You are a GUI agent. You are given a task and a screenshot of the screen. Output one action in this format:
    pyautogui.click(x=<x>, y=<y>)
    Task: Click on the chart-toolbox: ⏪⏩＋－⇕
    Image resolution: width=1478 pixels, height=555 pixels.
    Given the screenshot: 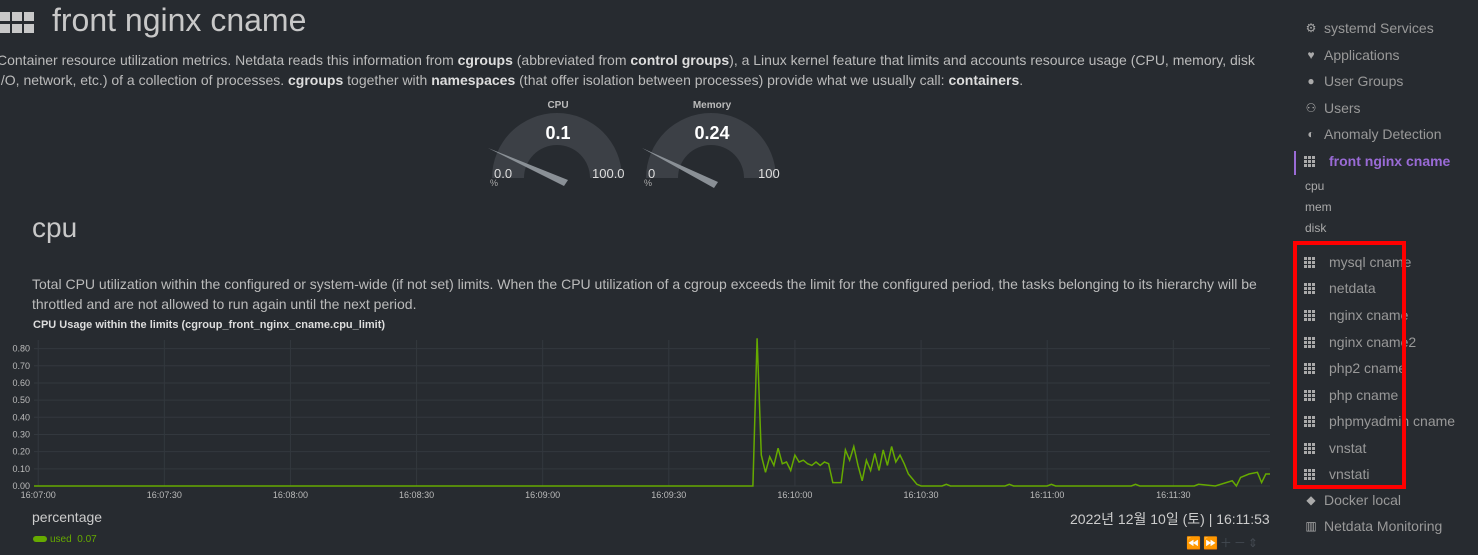 What is the action you would take?
    pyautogui.click(x=1223, y=543)
    